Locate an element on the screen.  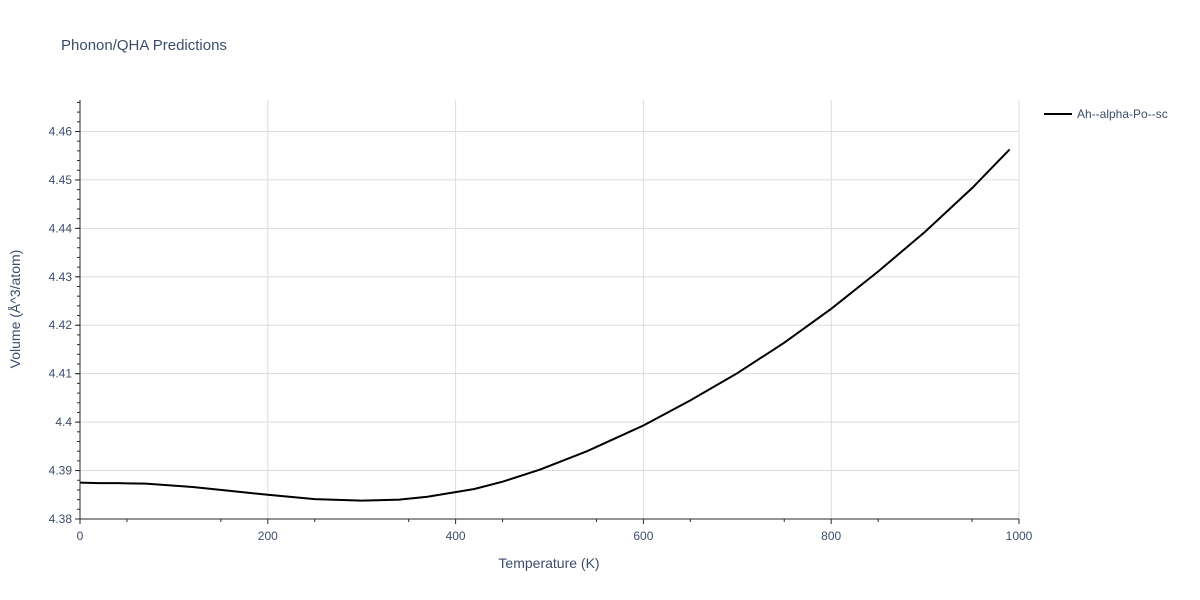
y-tick-label: 4.42 is located at coordinates (61, 325).